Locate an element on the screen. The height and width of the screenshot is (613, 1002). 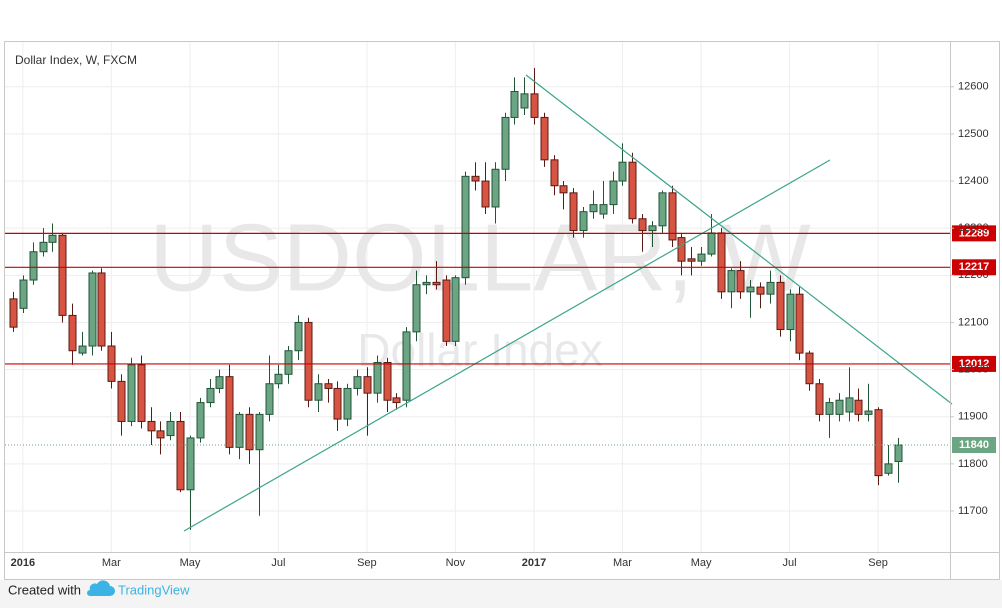
y-tick-label: 12000 is located at coordinates (973, 369).